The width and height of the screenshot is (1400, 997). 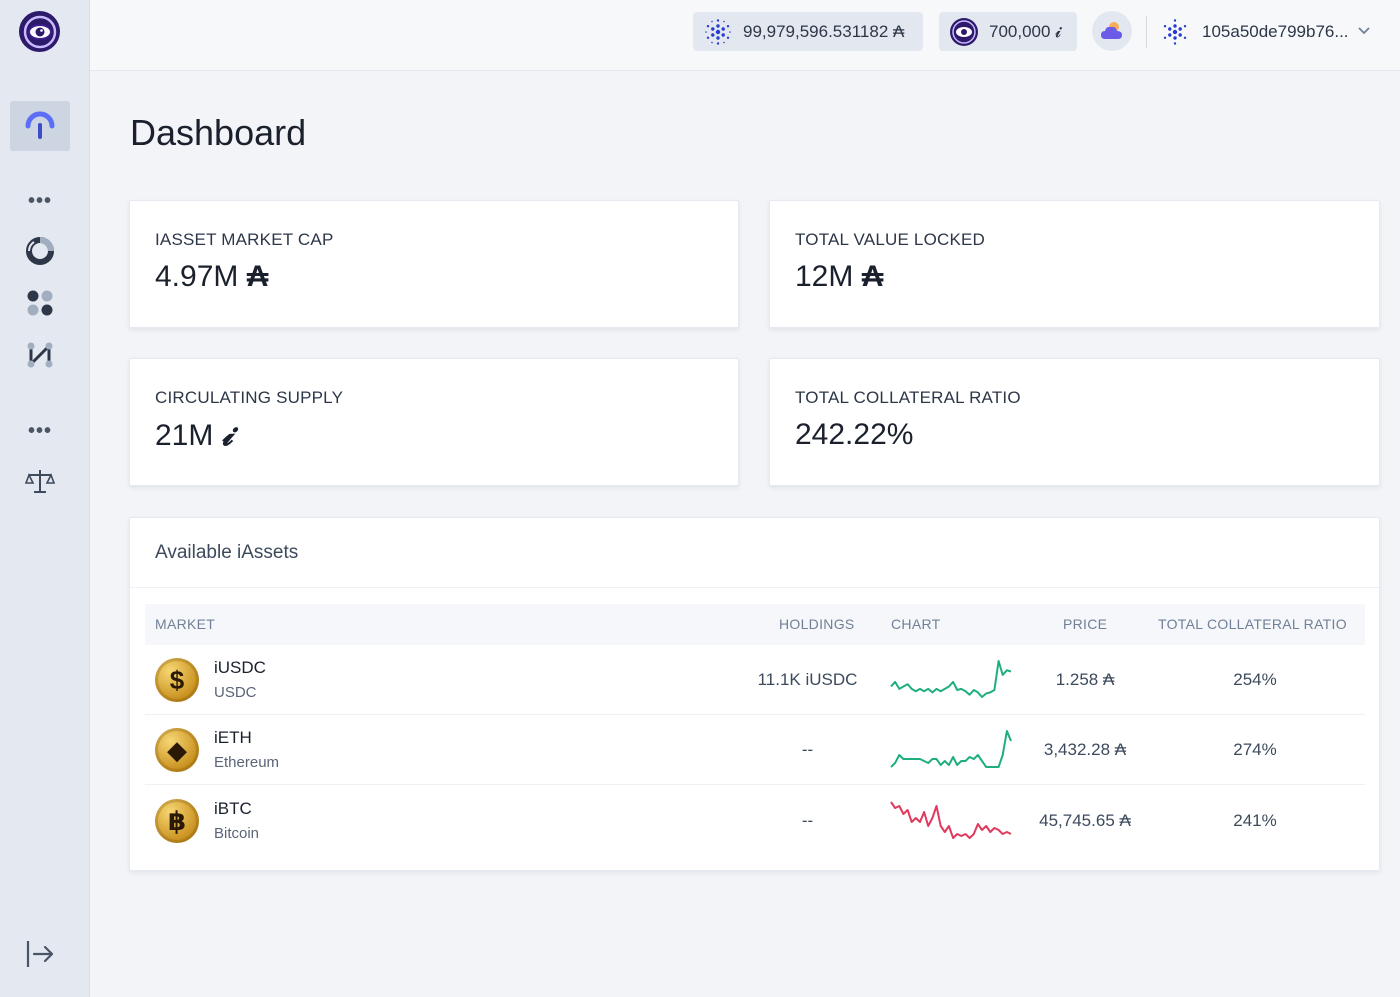 I want to click on theme-toggle-button, so click(x=1112, y=31).